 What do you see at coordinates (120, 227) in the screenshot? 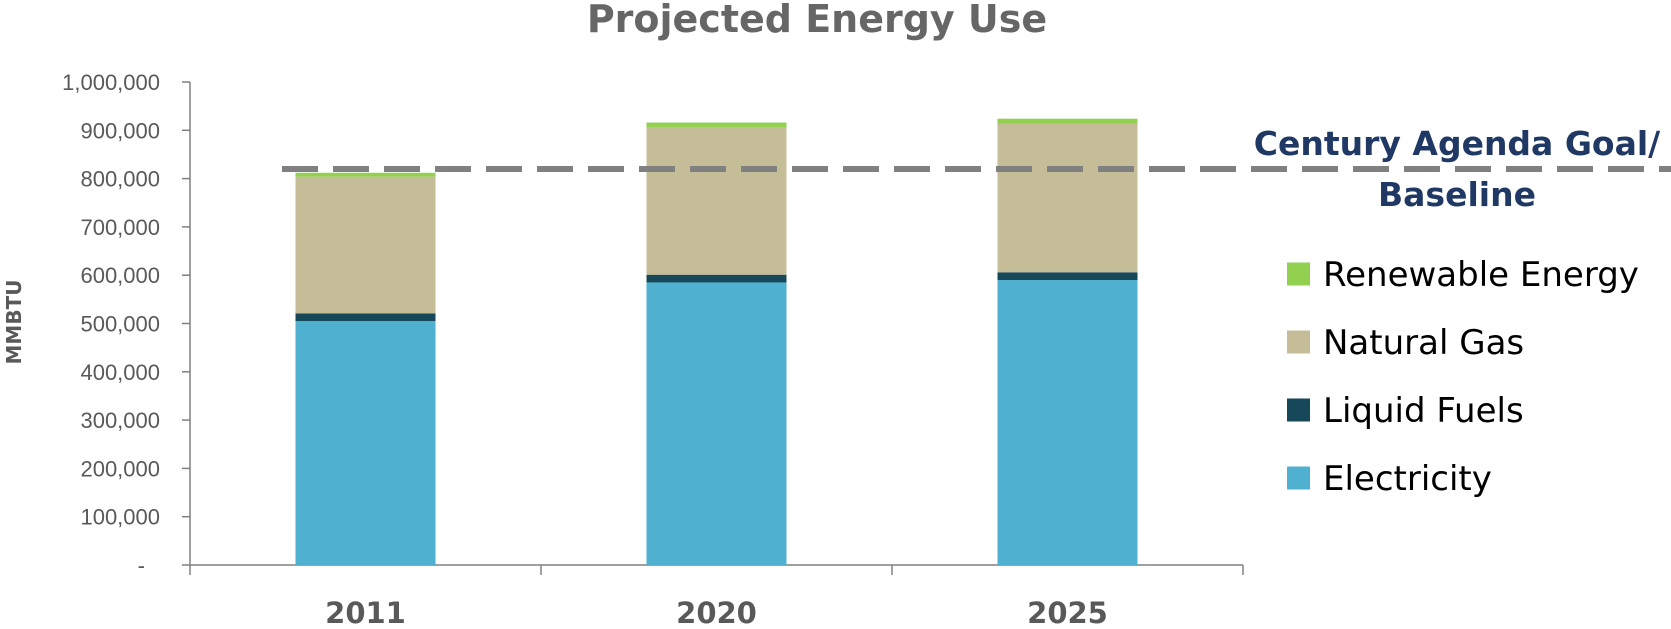
I see `y-tick-label: 700,000` at bounding box center [120, 227].